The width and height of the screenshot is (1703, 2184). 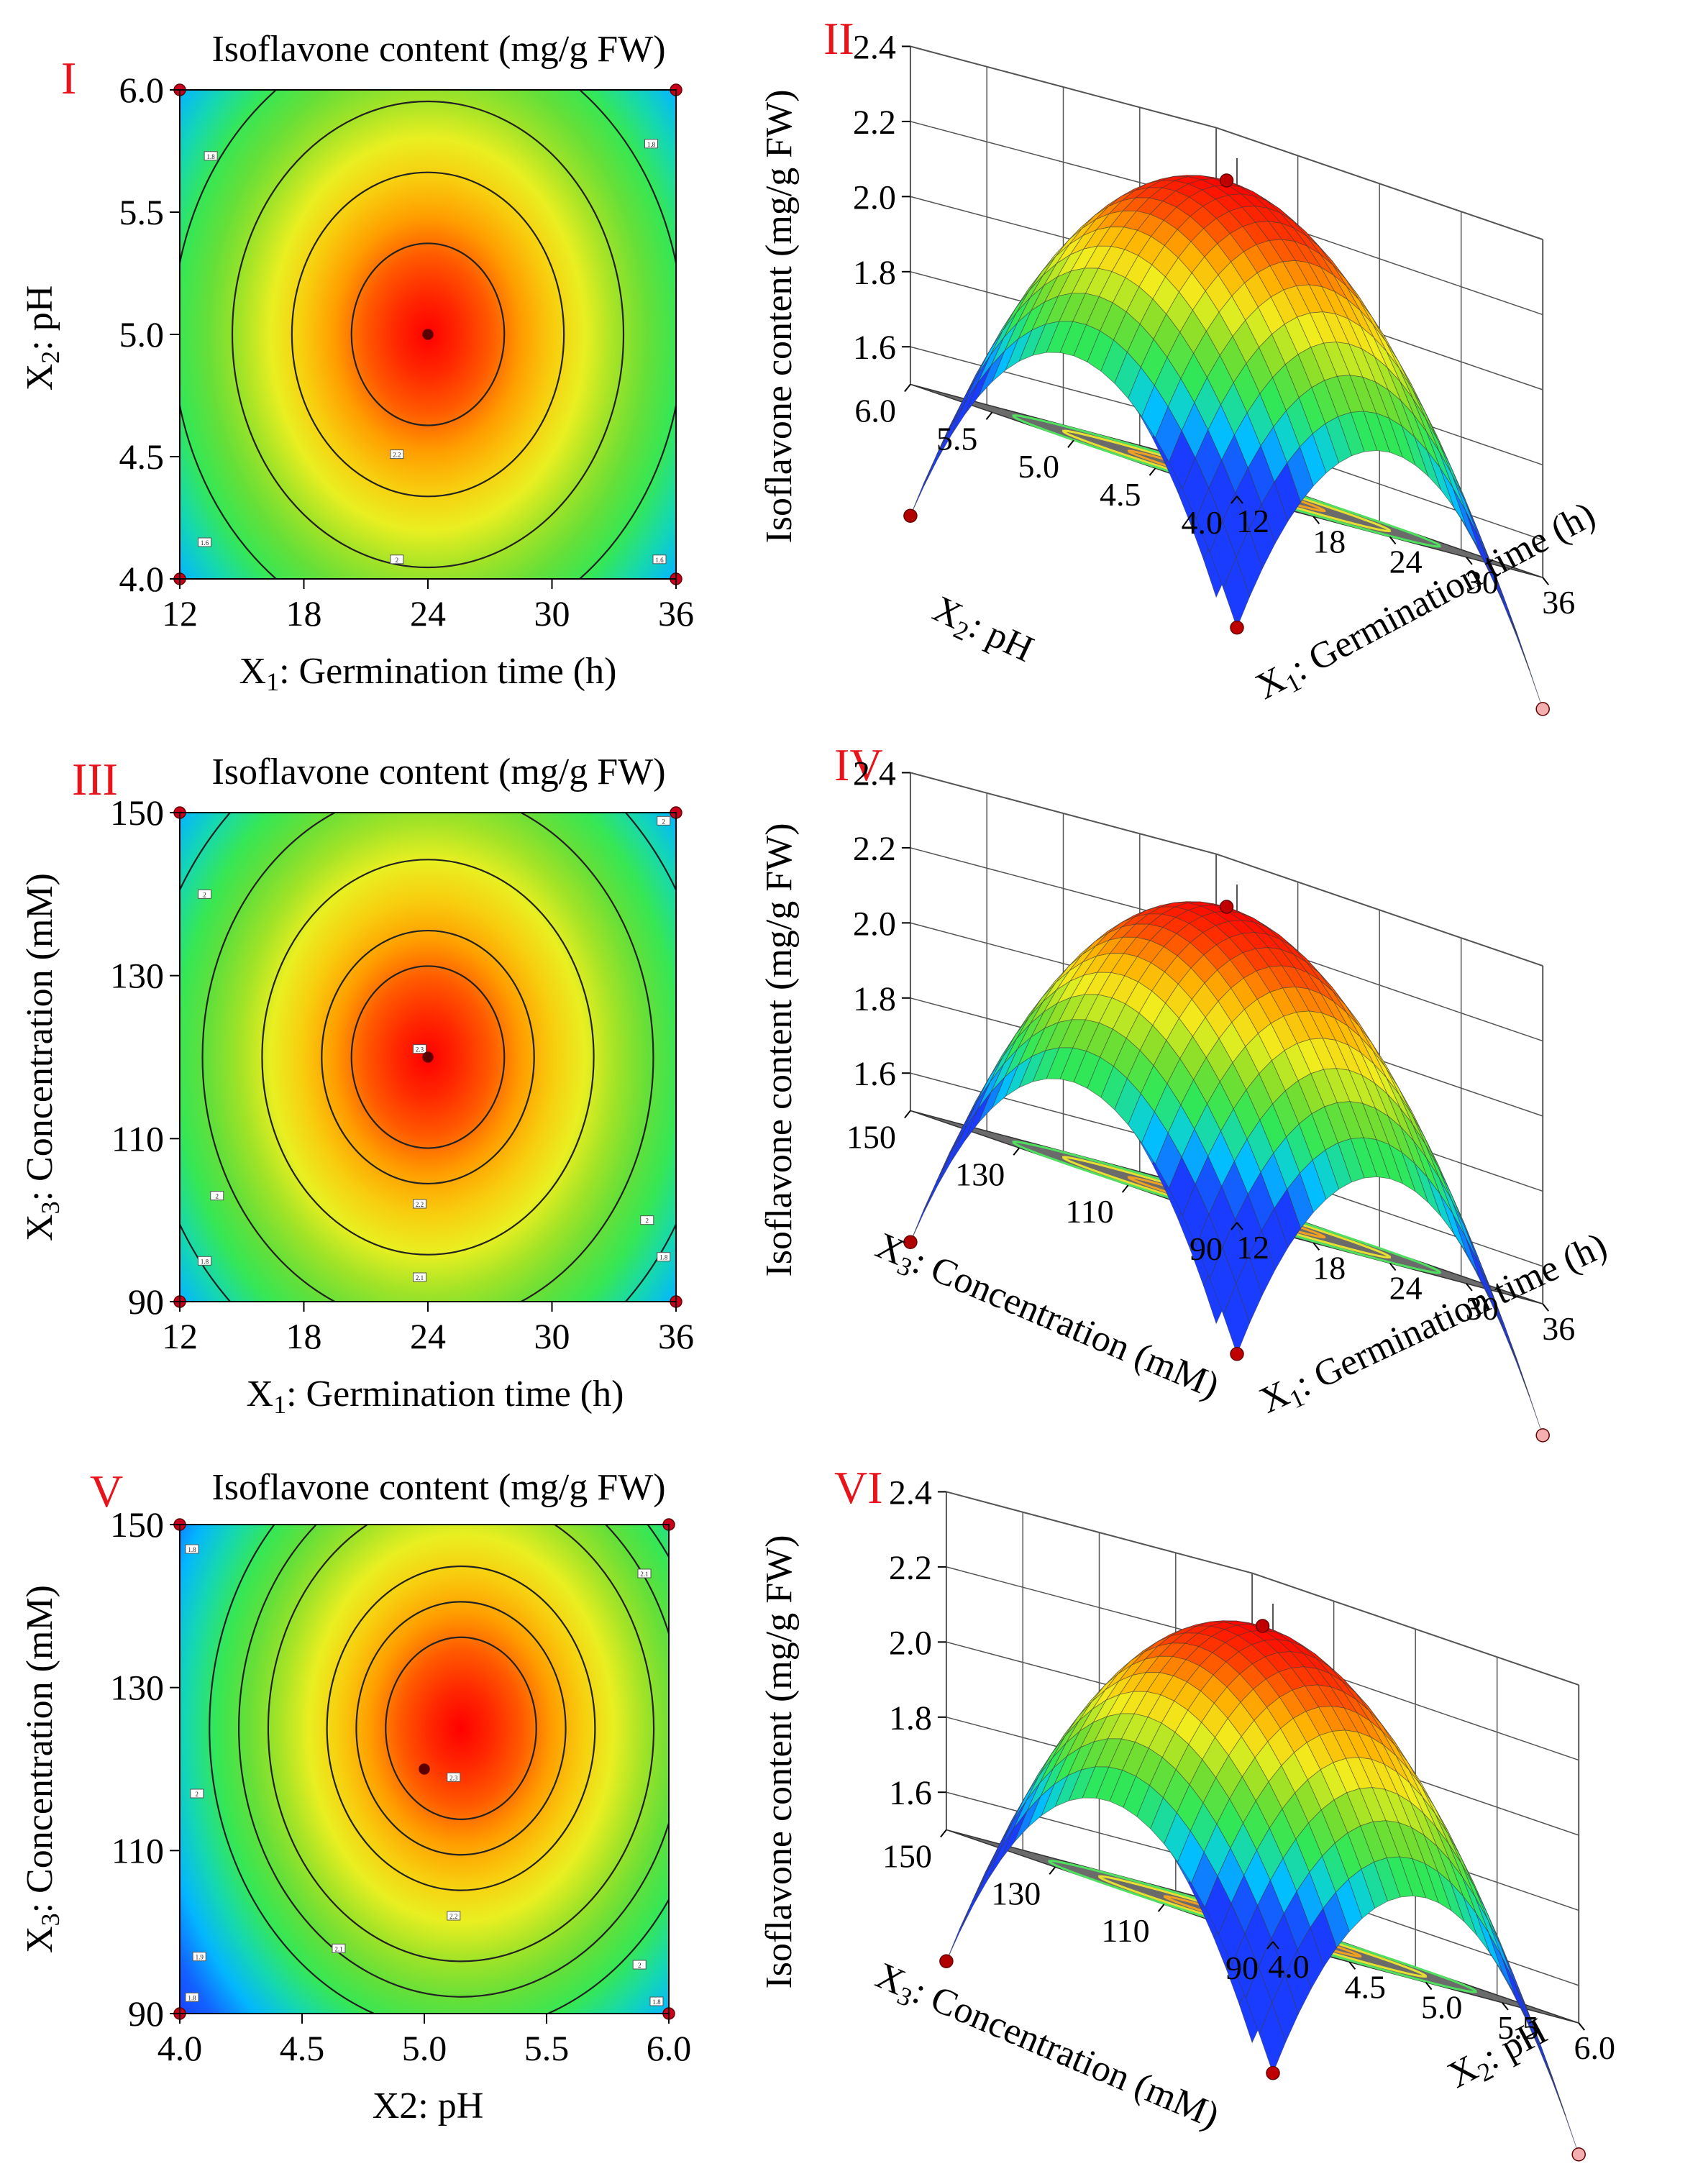 I want to click on y-tick-label: 90, so click(x=146, y=2014).